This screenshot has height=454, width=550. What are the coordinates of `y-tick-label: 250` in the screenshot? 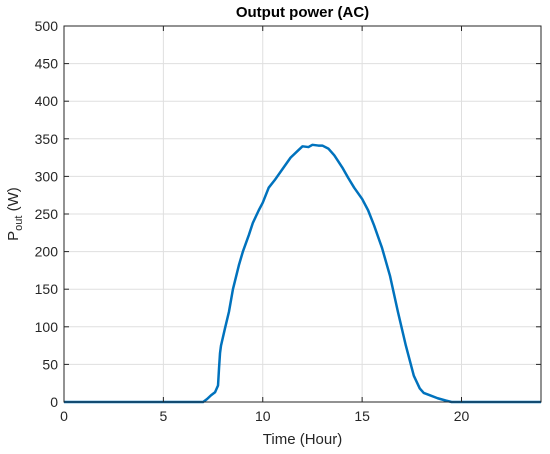 It's located at (47, 214).